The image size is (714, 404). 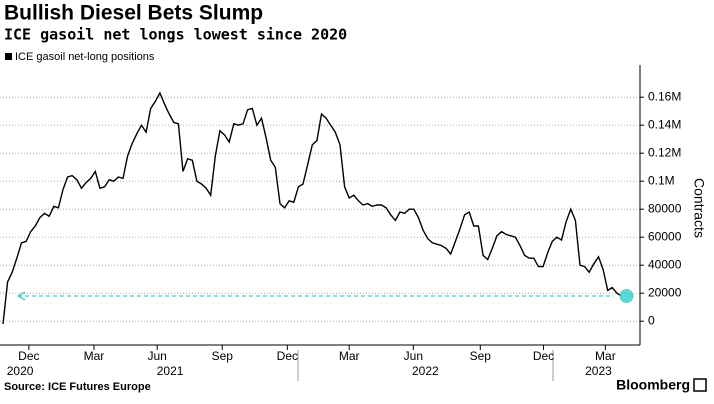 What do you see at coordinates (626, 296) in the screenshot?
I see `latest-value-marker` at bounding box center [626, 296].